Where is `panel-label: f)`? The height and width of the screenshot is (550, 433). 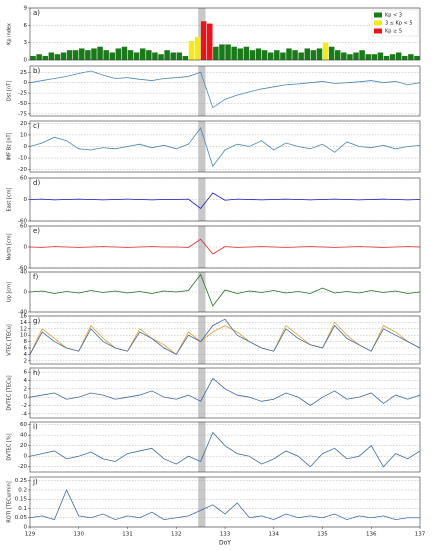 panel-label: f) is located at coordinates (35, 277).